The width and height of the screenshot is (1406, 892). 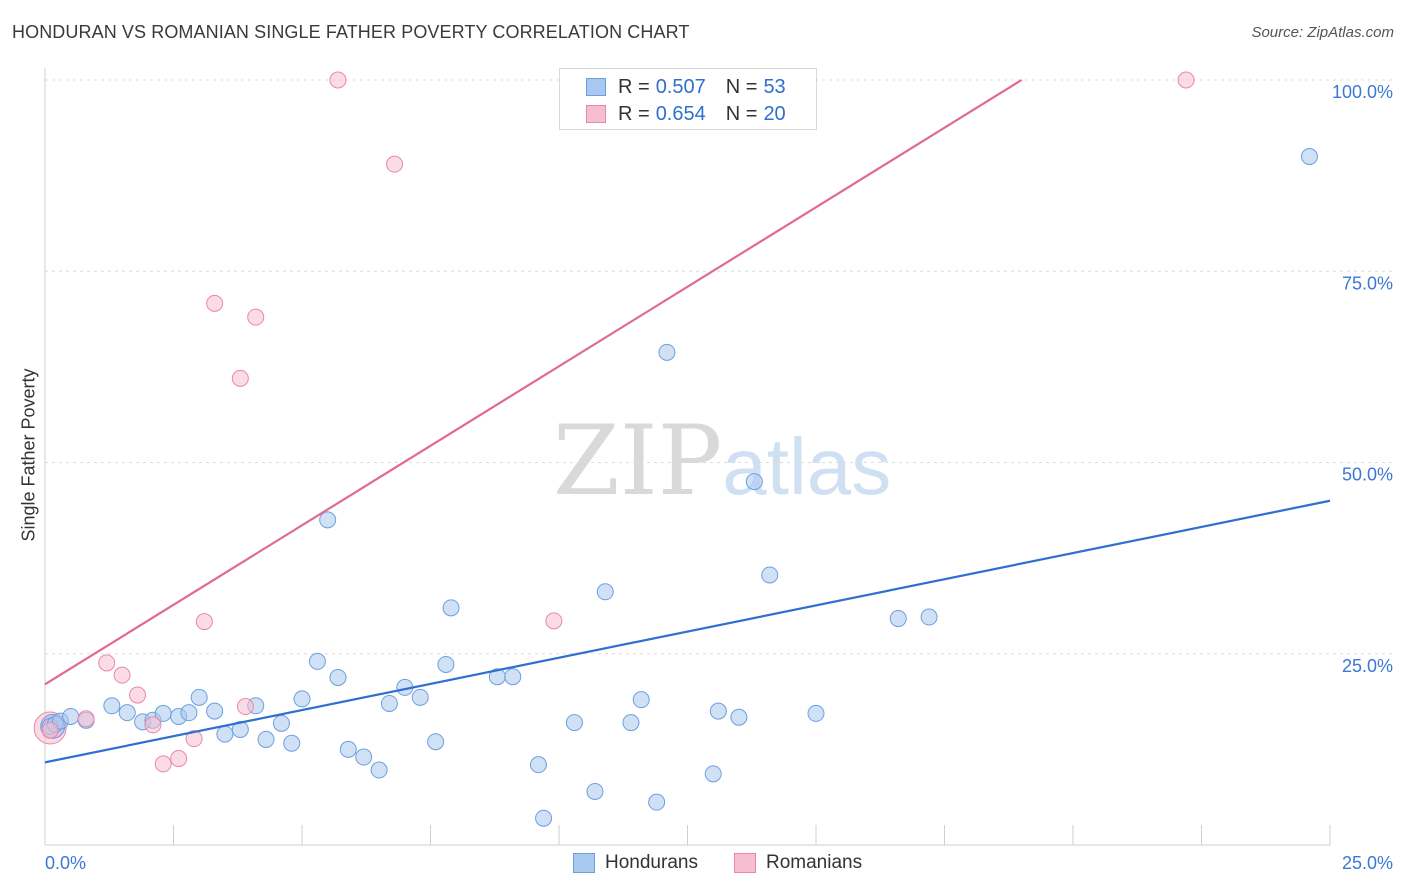 What do you see at coordinates (807, 466) in the screenshot?
I see `watermark-atlas: atlas` at bounding box center [807, 466].